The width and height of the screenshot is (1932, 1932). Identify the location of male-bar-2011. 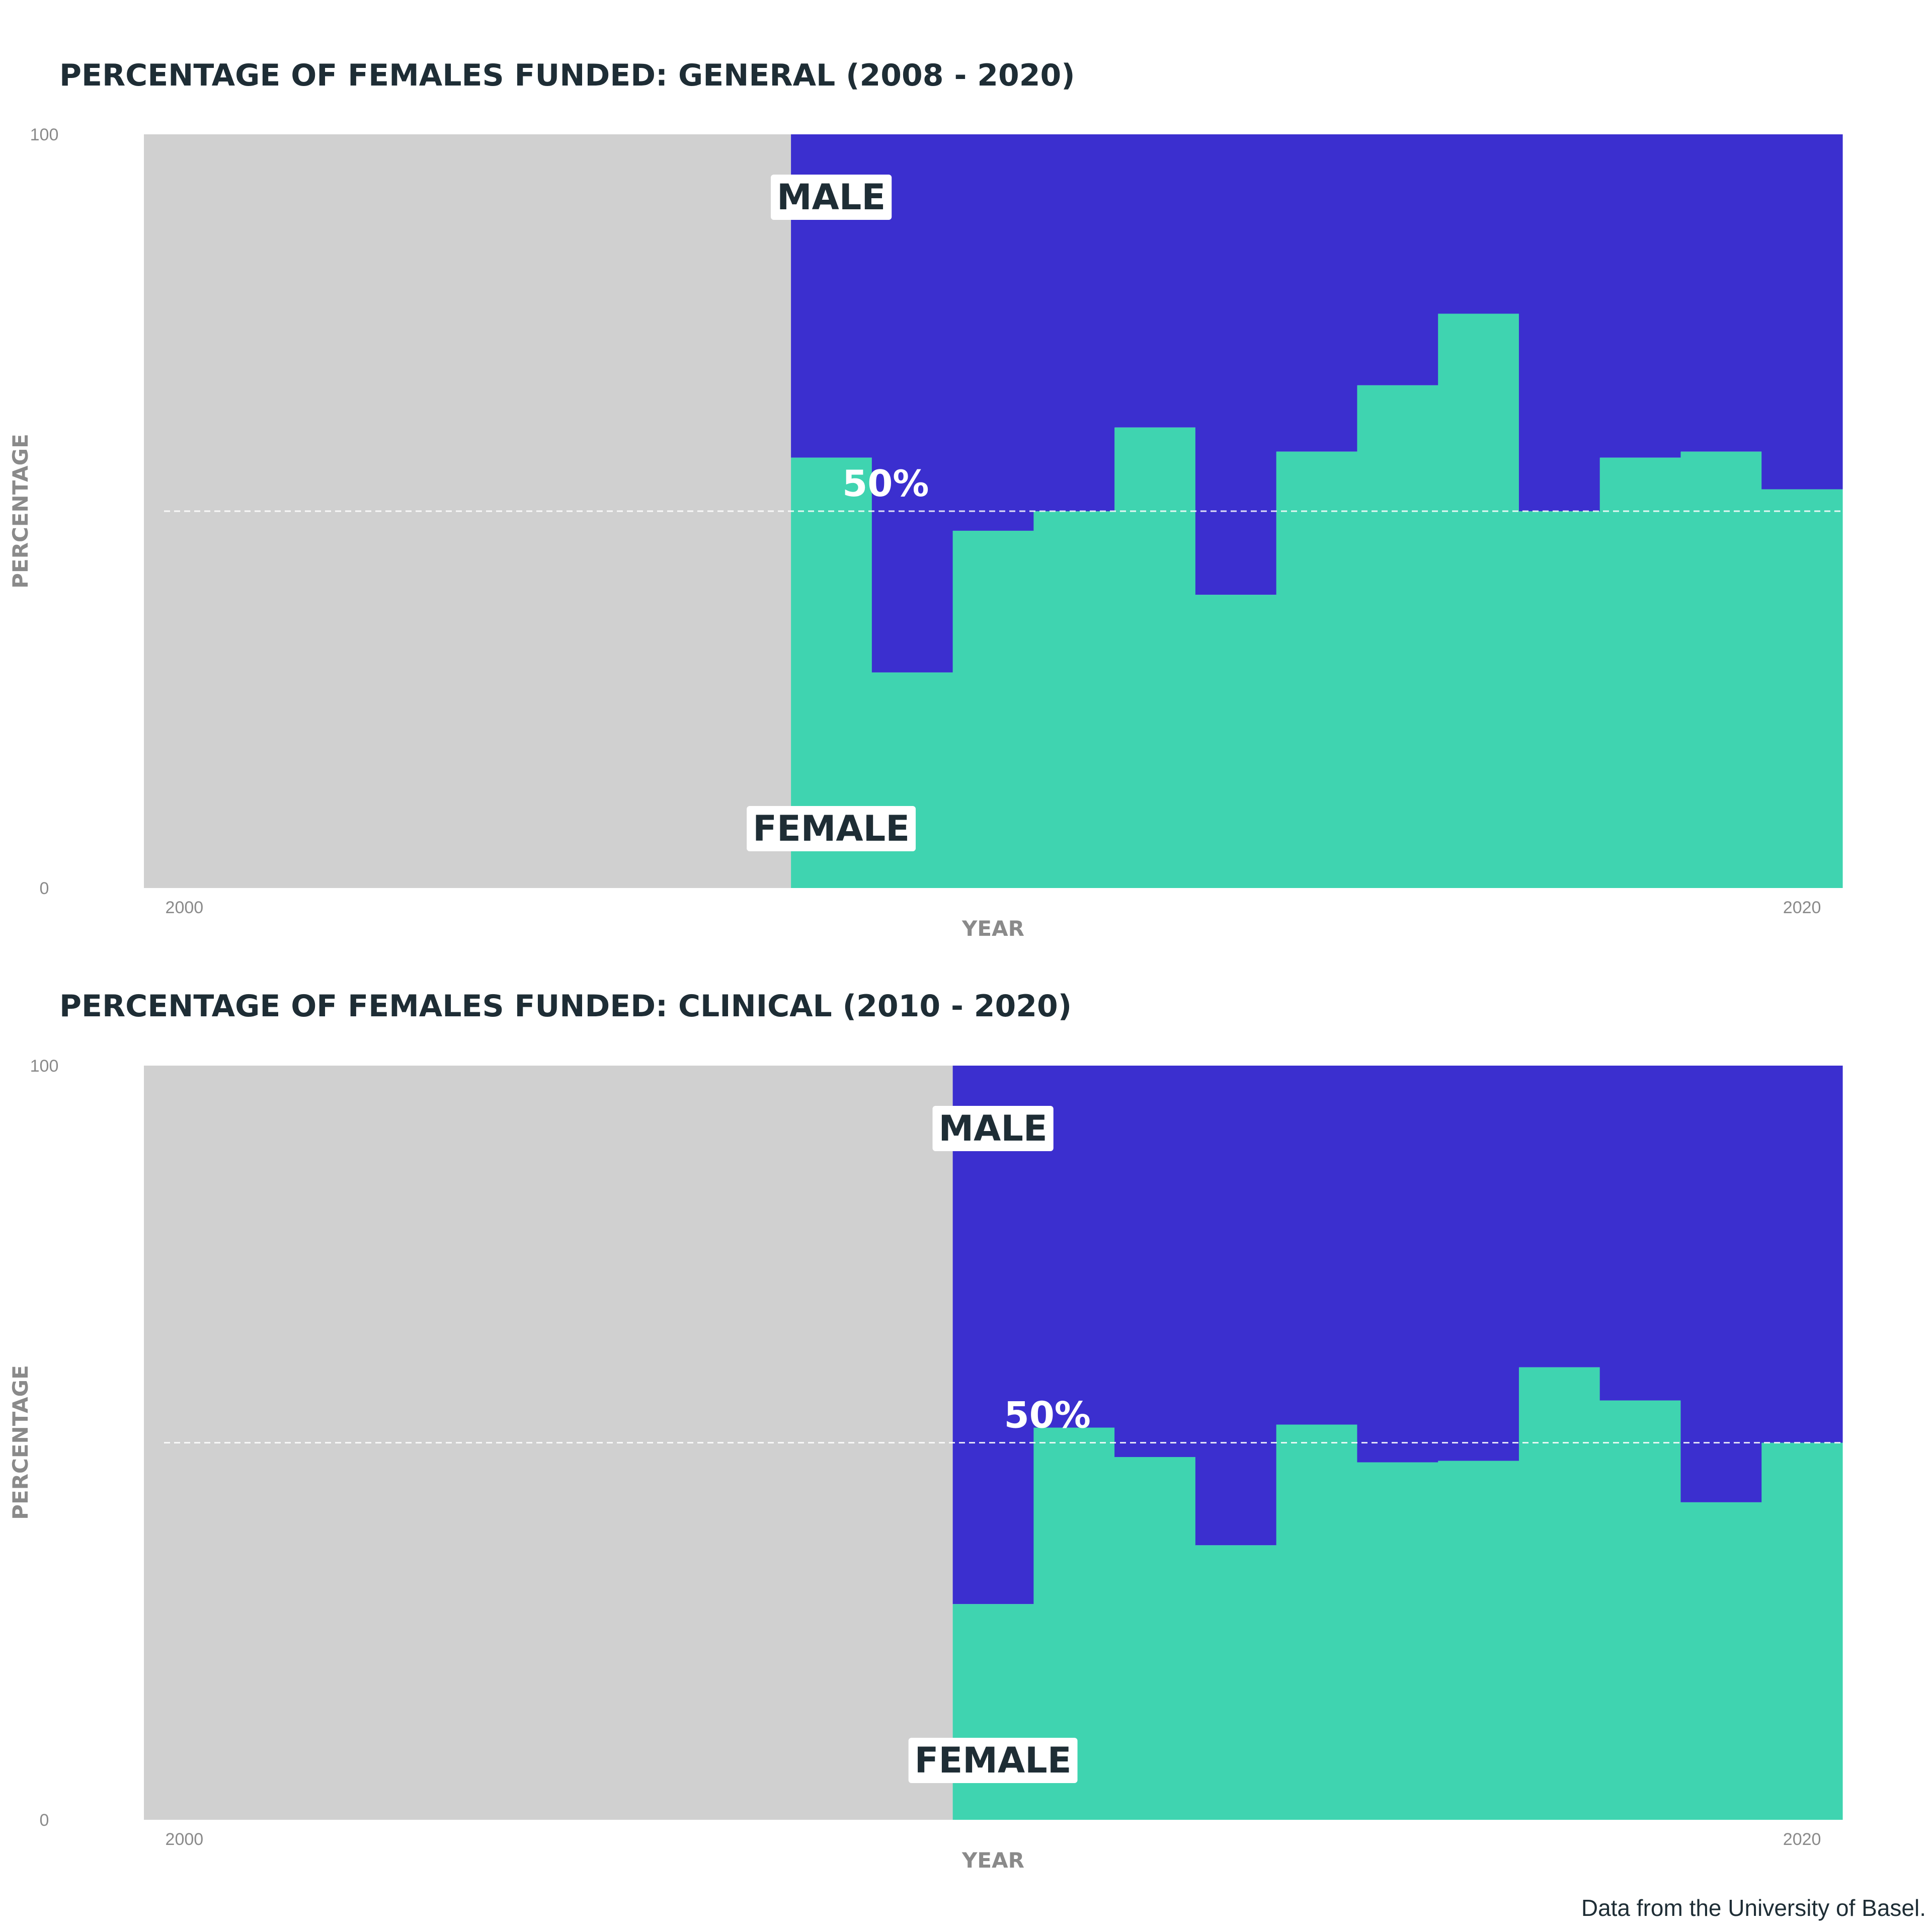
(1074, 323).